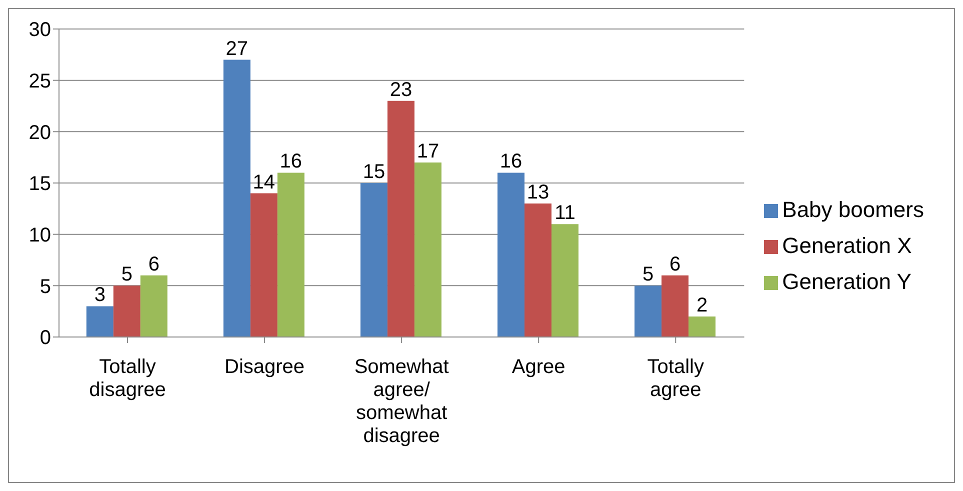 The image size is (963, 491). Describe the element at coordinates (39, 81) in the screenshot. I see `y-tick-label: 25` at that location.